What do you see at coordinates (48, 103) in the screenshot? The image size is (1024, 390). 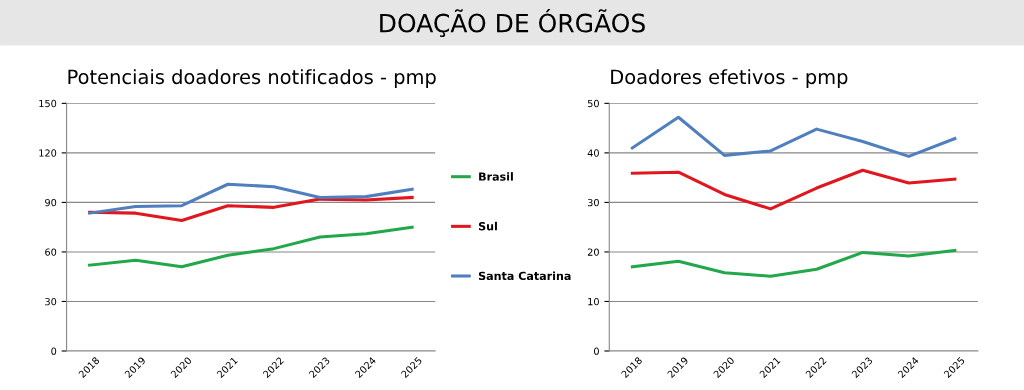 I see `y-tick-label: 150` at bounding box center [48, 103].